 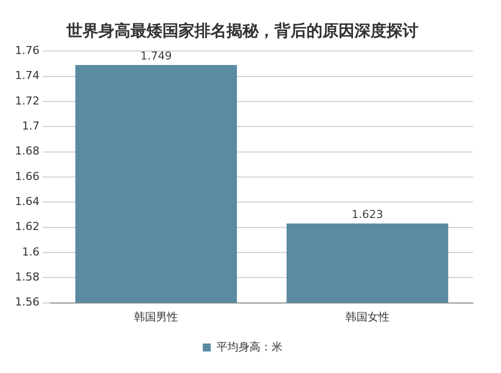 I want to click on y-tick-label: 1.72, so click(x=27, y=101).